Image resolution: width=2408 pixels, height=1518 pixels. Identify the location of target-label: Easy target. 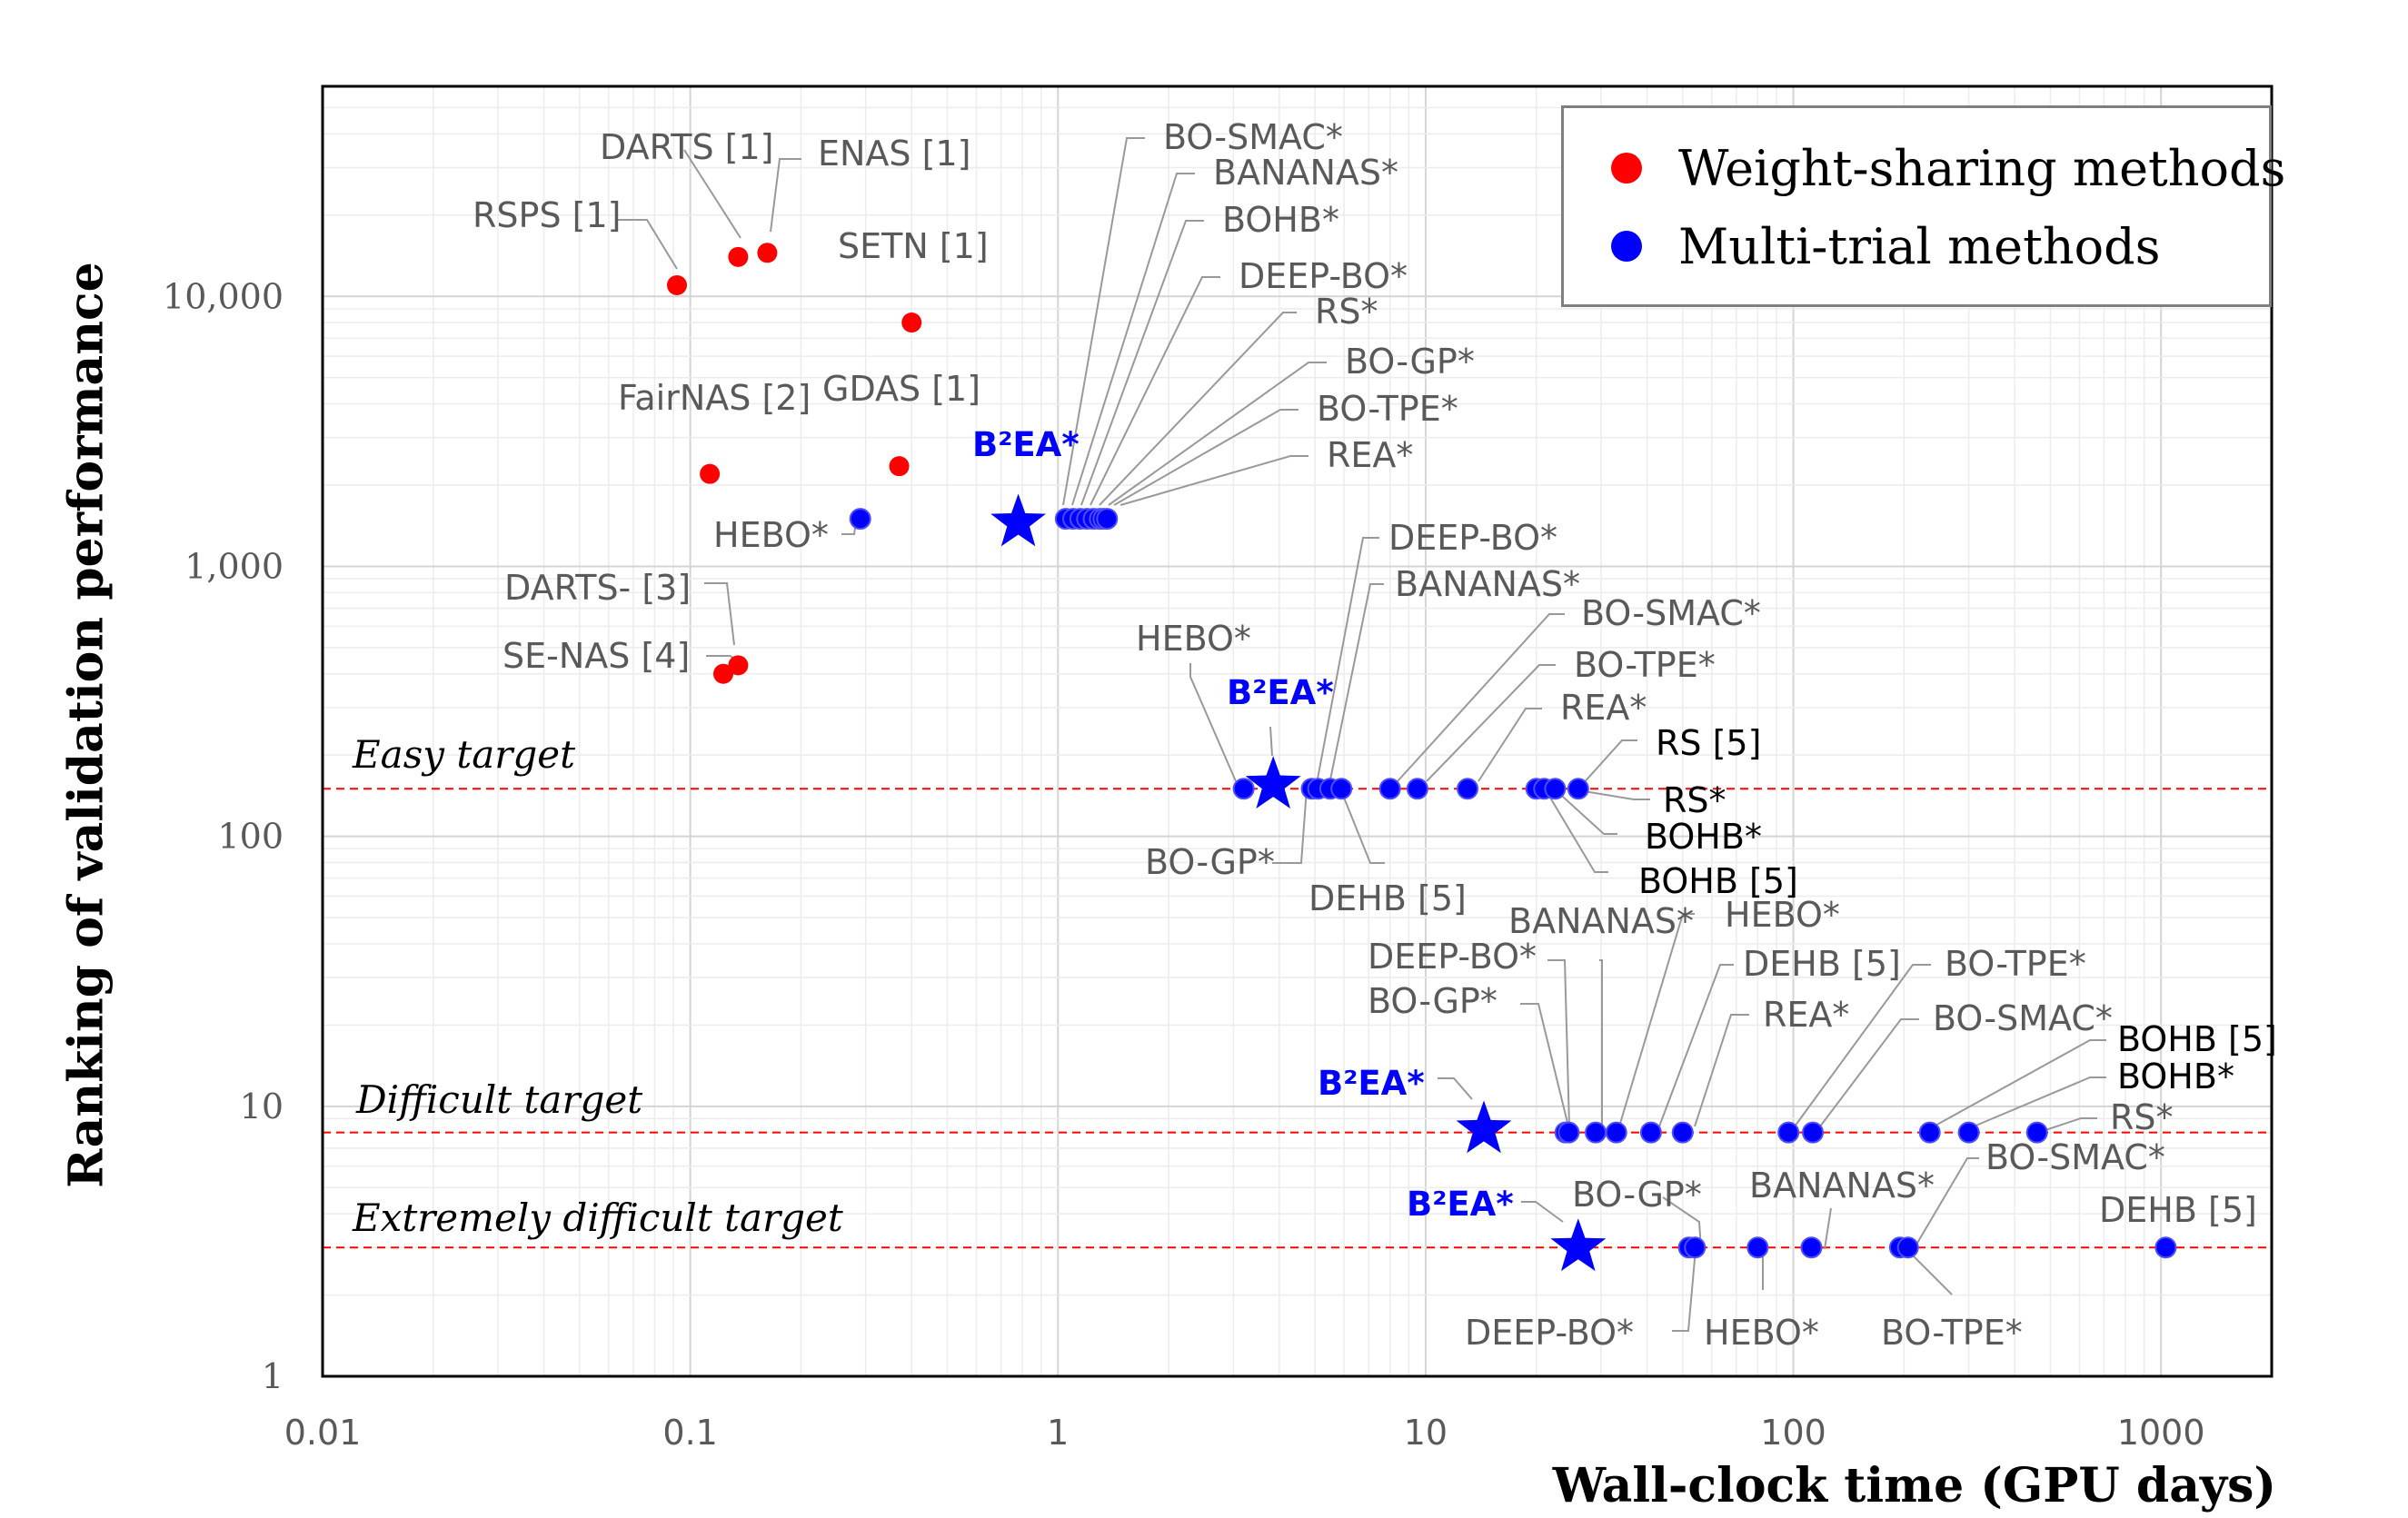
(464, 755).